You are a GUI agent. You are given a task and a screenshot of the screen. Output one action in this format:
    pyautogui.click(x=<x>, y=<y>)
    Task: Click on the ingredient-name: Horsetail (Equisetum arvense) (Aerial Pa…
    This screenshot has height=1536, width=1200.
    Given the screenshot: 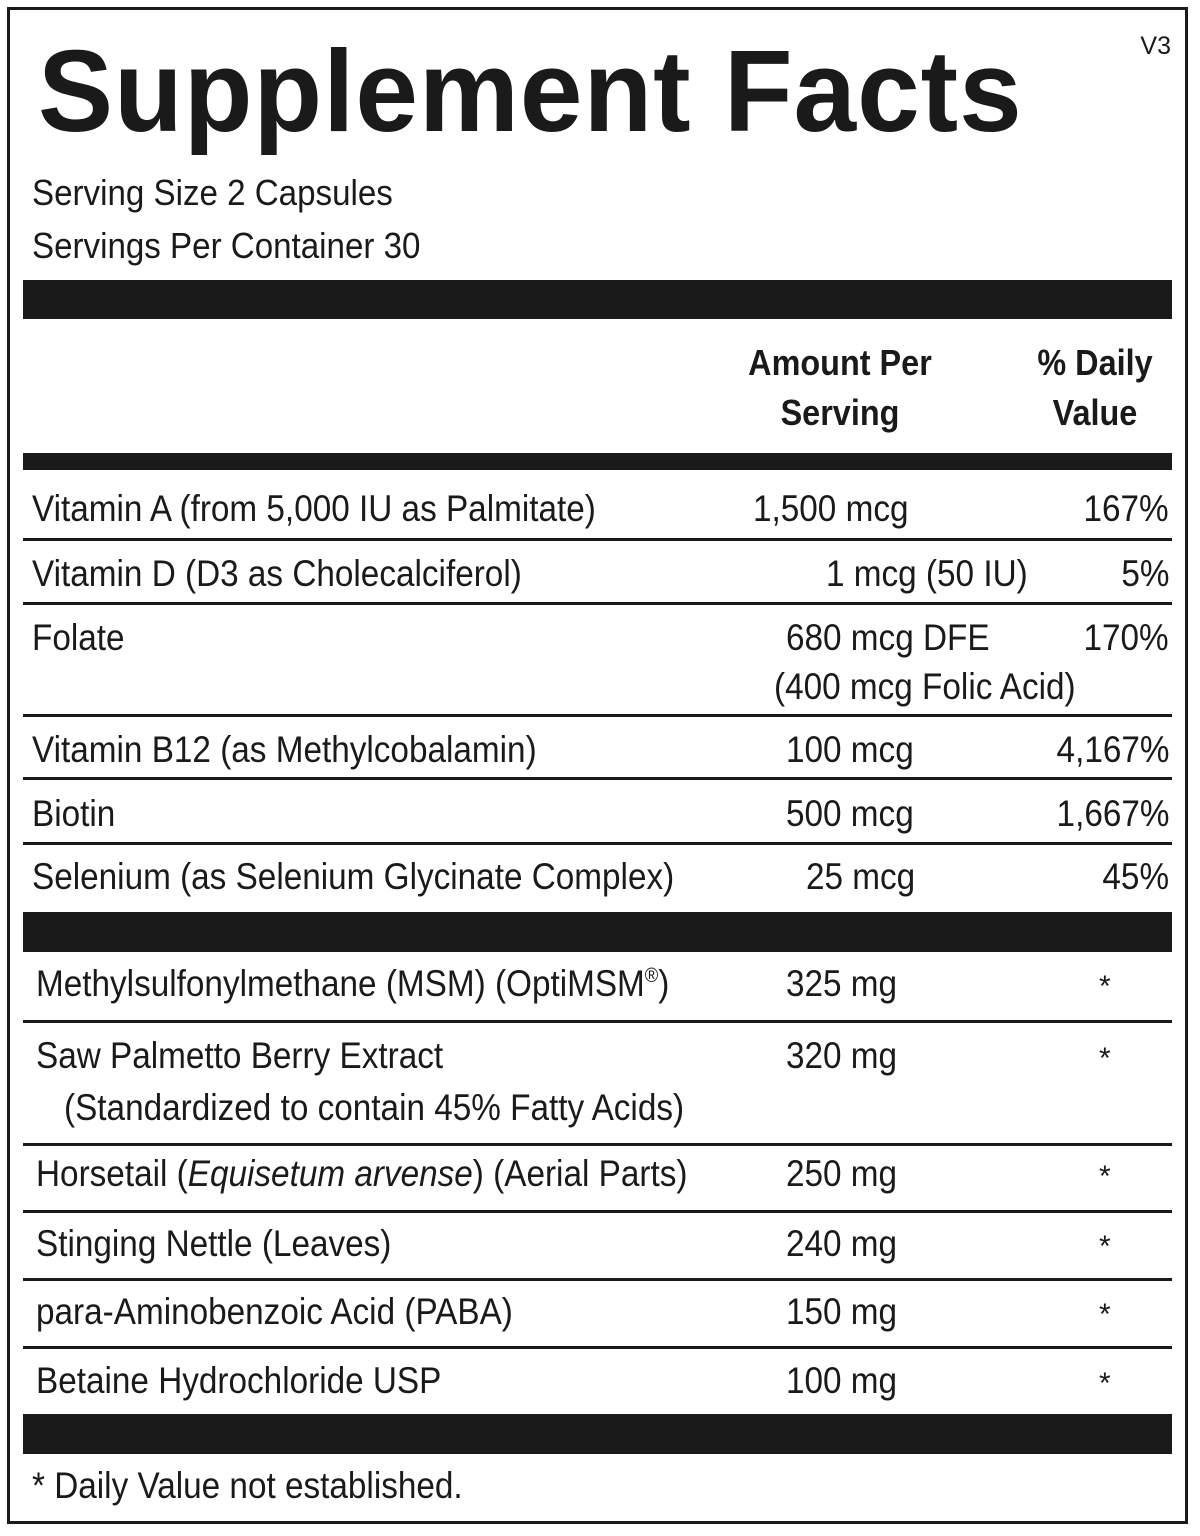 What is the action you would take?
    pyautogui.click(x=362, y=1173)
    